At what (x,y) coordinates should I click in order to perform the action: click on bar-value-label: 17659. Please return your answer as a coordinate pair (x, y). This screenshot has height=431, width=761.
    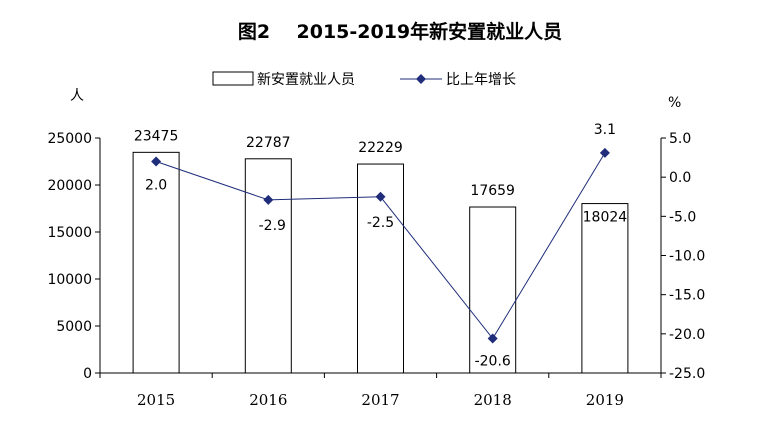
    Looking at the image, I should click on (492, 191).